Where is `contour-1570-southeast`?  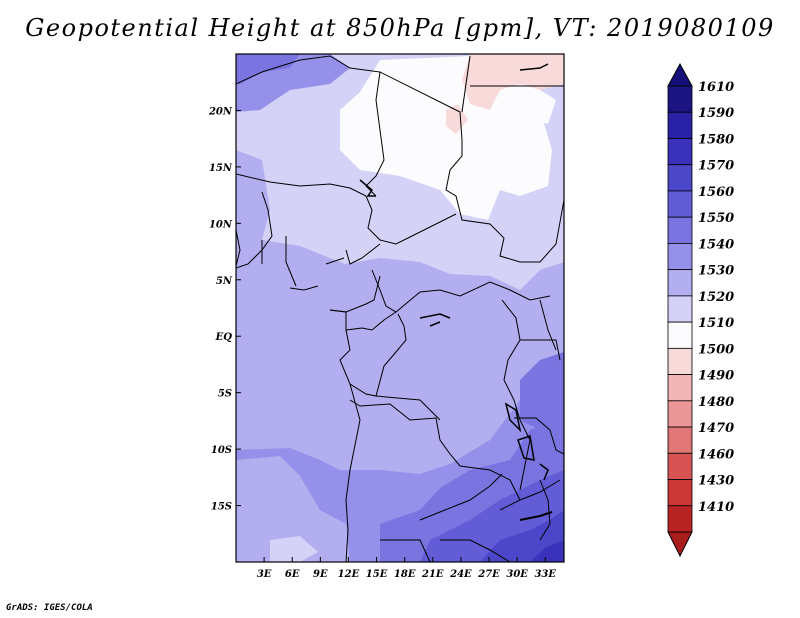
contour-1570-southeast is located at coordinates (522, 536).